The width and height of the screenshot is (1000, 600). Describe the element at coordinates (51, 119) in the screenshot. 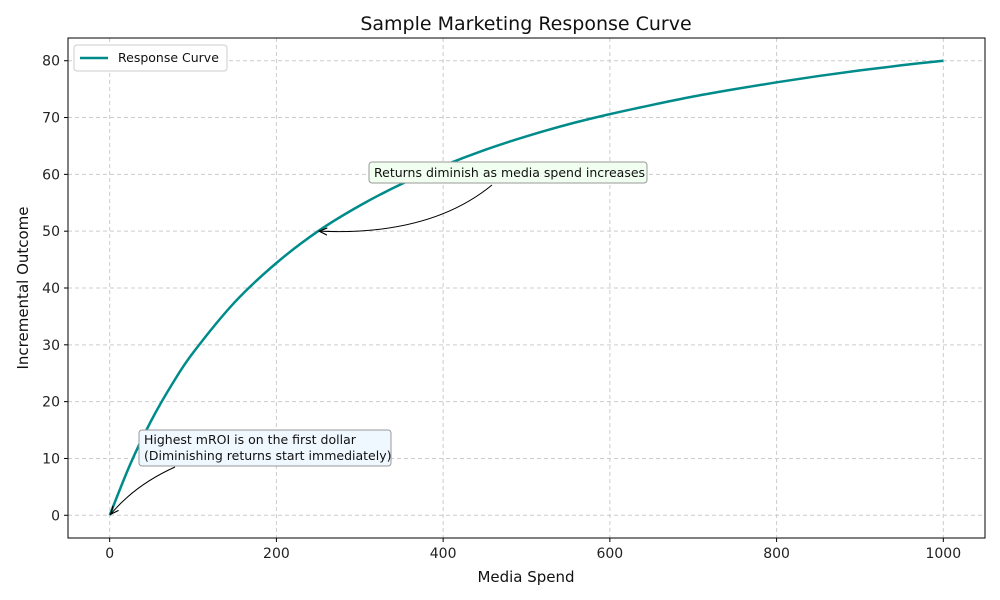

I see `y-tick-label: 70` at that location.